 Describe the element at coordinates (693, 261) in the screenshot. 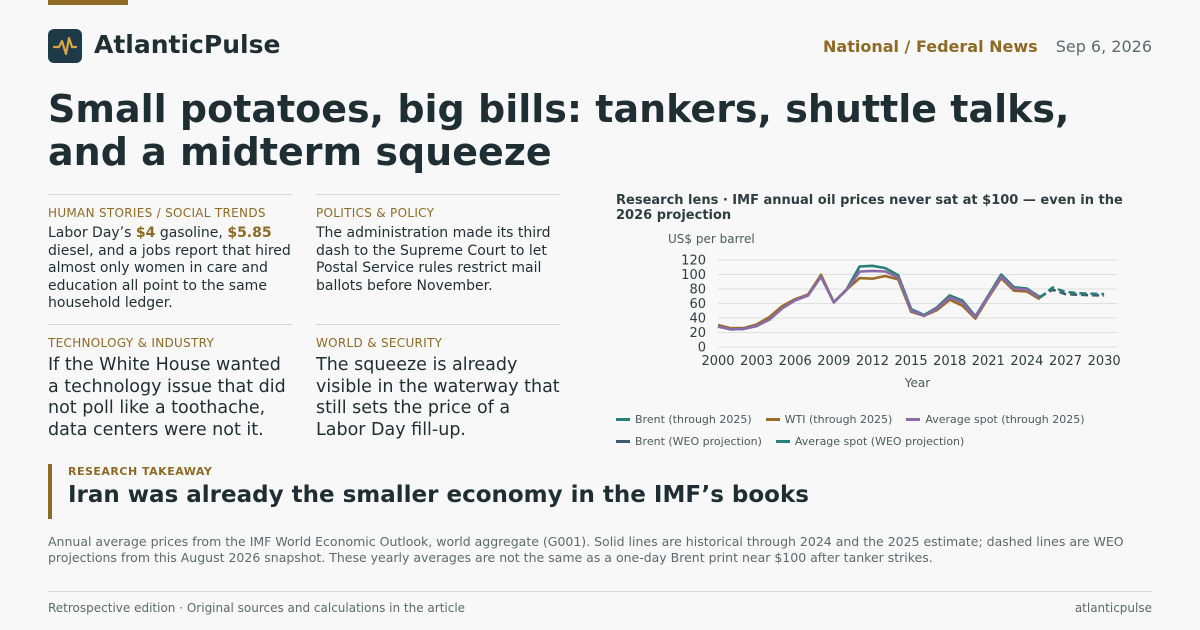

I see `y-tick-label: 120` at that location.